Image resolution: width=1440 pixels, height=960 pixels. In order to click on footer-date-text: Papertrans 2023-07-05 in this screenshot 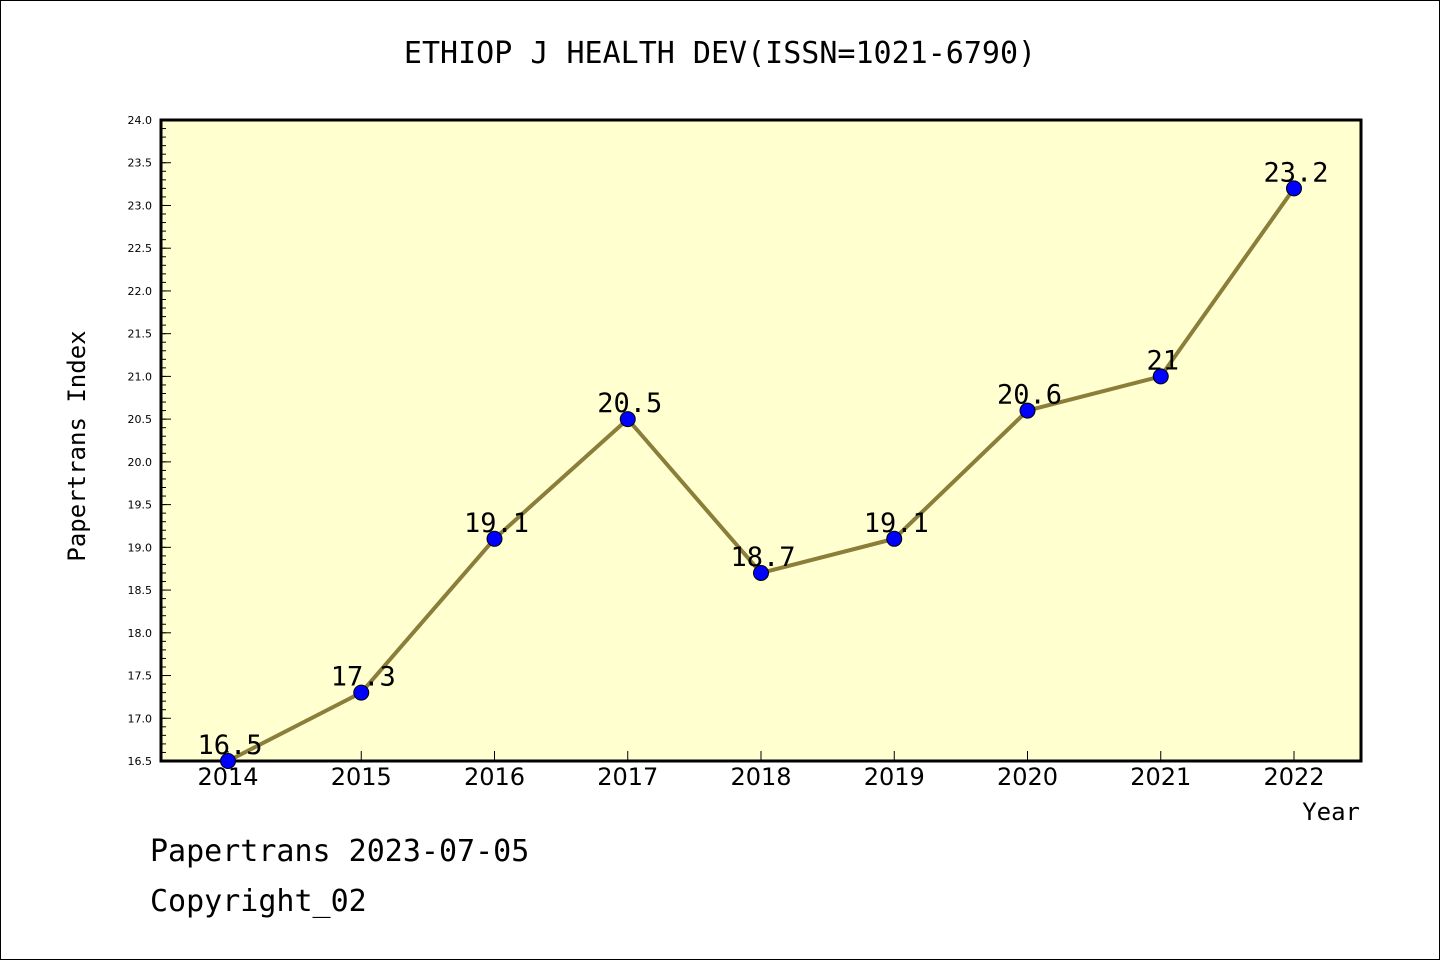, I will do `click(340, 851)`.